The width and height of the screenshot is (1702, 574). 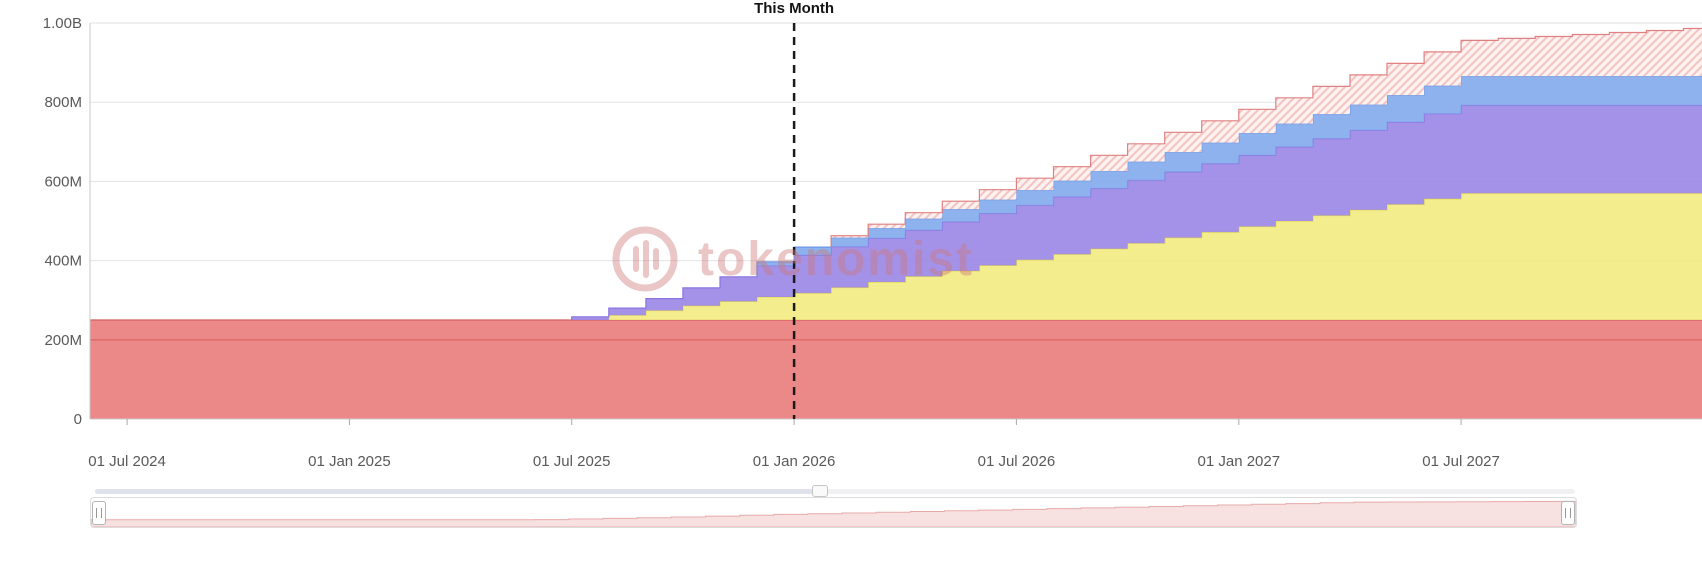 I want to click on navigator-left-handle, so click(x=99, y=512).